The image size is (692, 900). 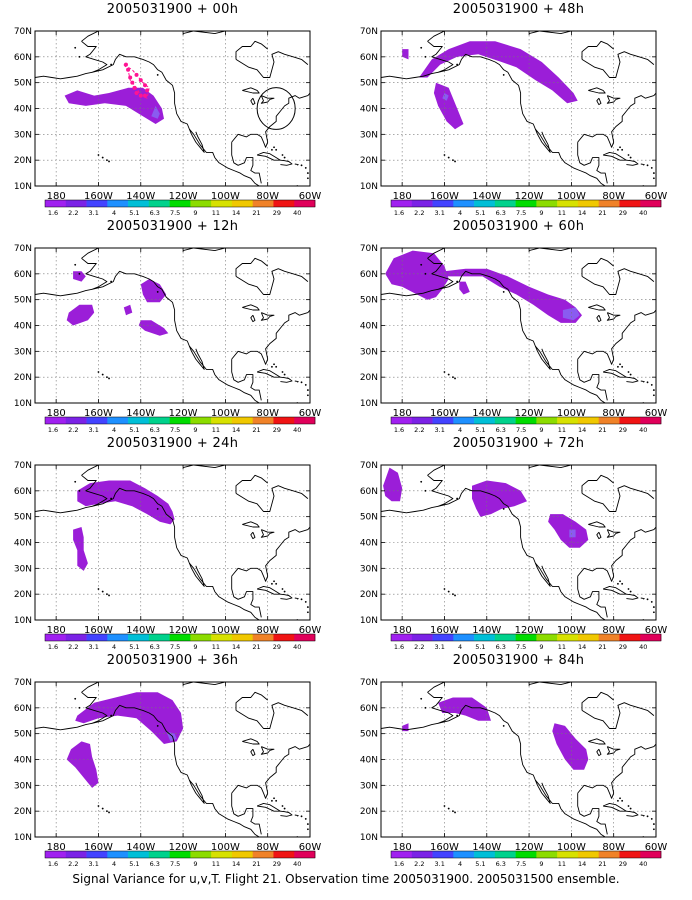 What do you see at coordinates (518, 443) in the screenshot?
I see `panel-title: 2005031900 + 72h` at bounding box center [518, 443].